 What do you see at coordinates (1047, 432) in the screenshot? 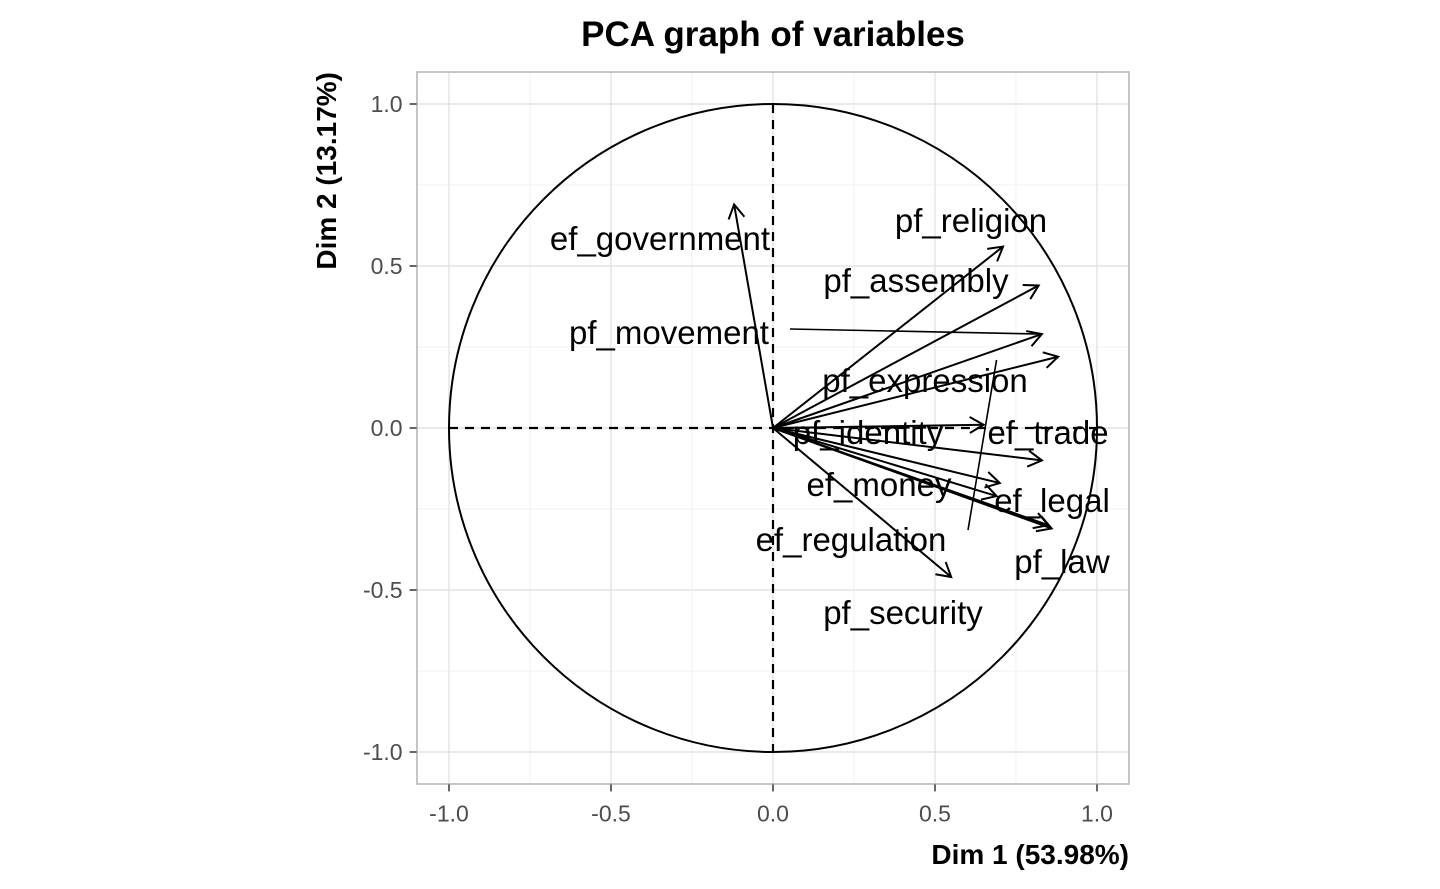
I see `label-ef-trade: ef_trade` at bounding box center [1047, 432].